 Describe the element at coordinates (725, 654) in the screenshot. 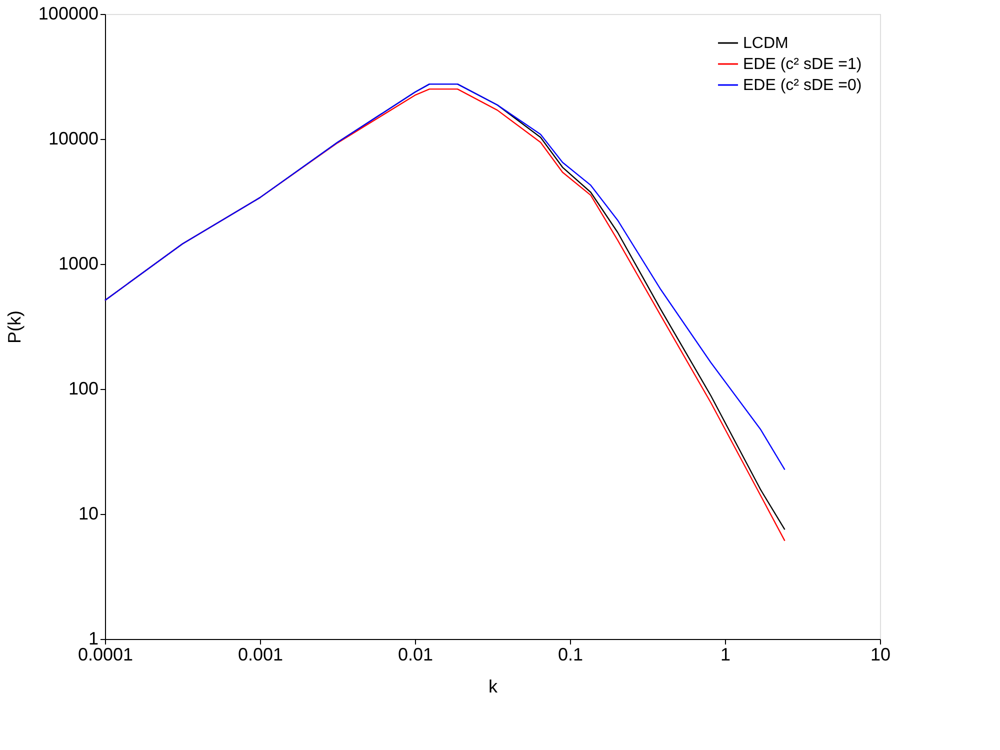

I see `x-tick-label: 1` at that location.